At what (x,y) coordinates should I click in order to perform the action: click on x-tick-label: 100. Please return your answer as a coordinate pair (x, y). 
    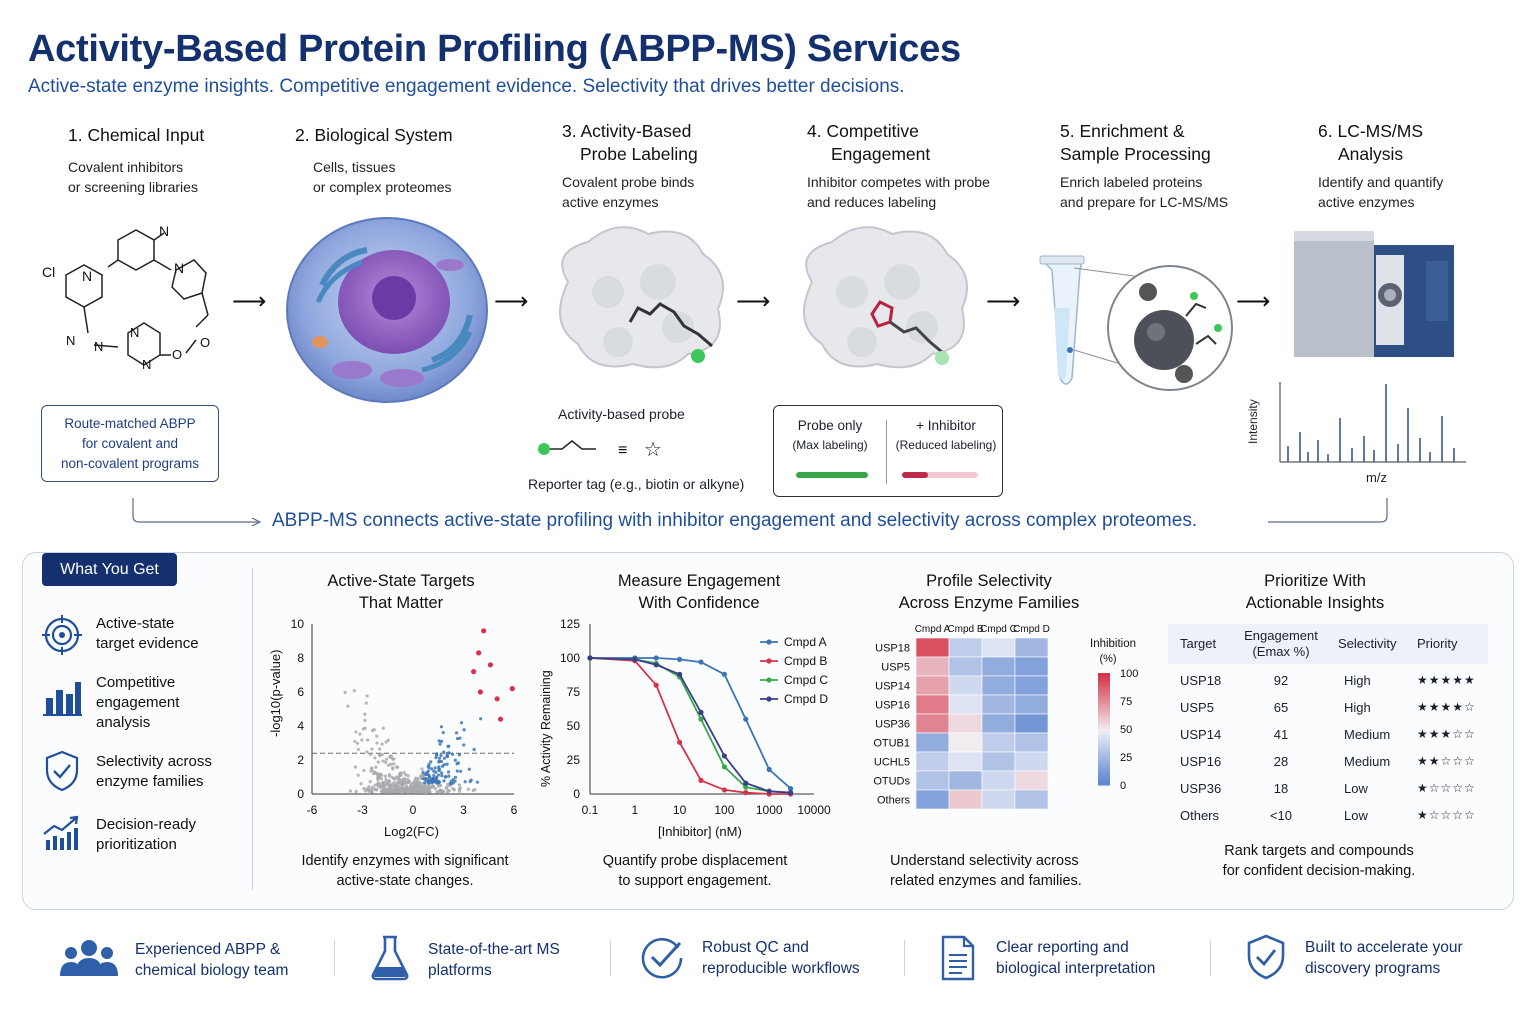
    Looking at the image, I should click on (724, 810).